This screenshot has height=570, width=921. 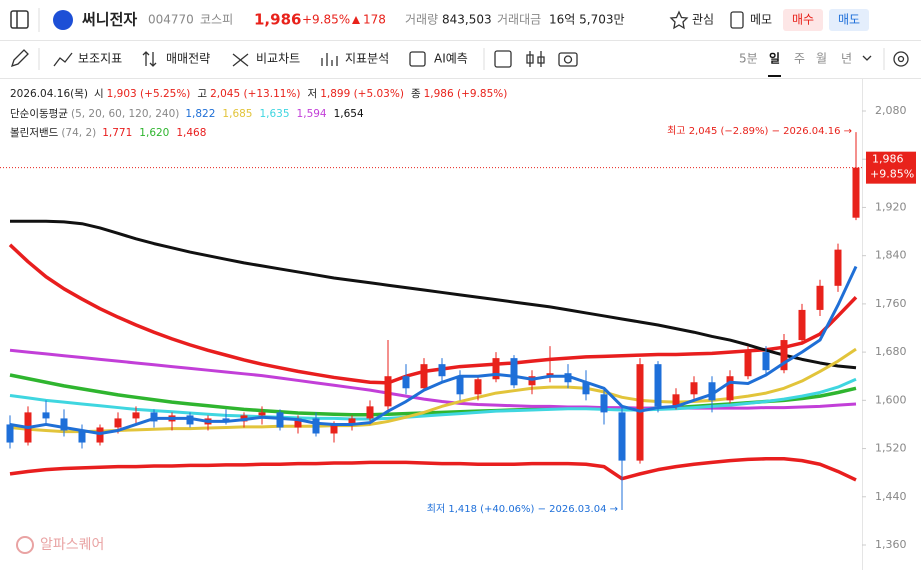 I want to click on price-tag-pct: +9.85%, so click(x=892, y=174).